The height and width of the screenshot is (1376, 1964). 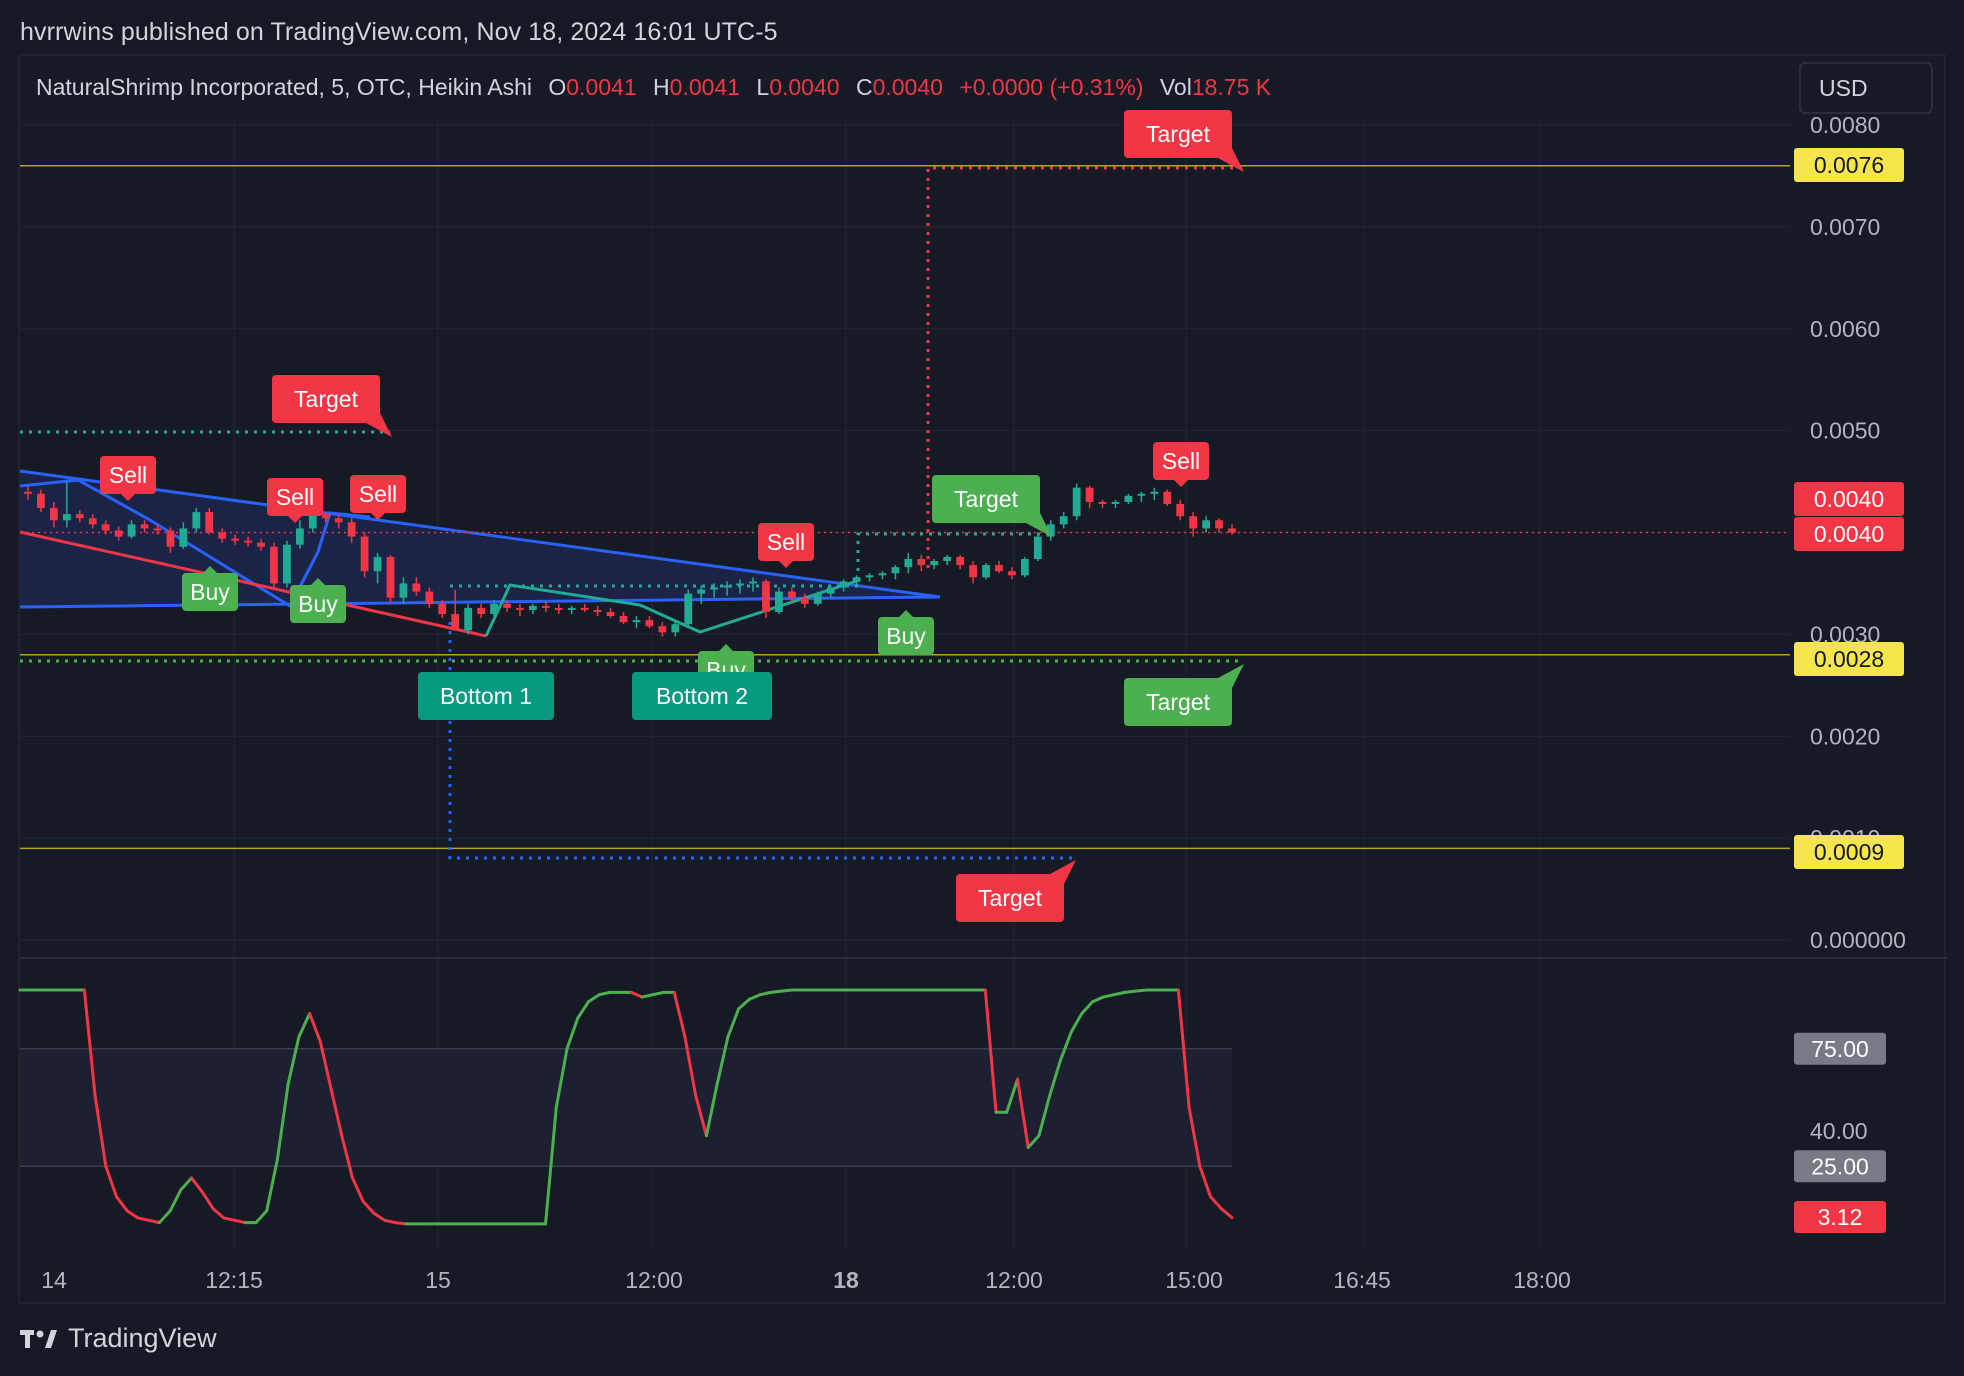 I want to click on time-axis-tick: 18:00, so click(x=1542, y=1280).